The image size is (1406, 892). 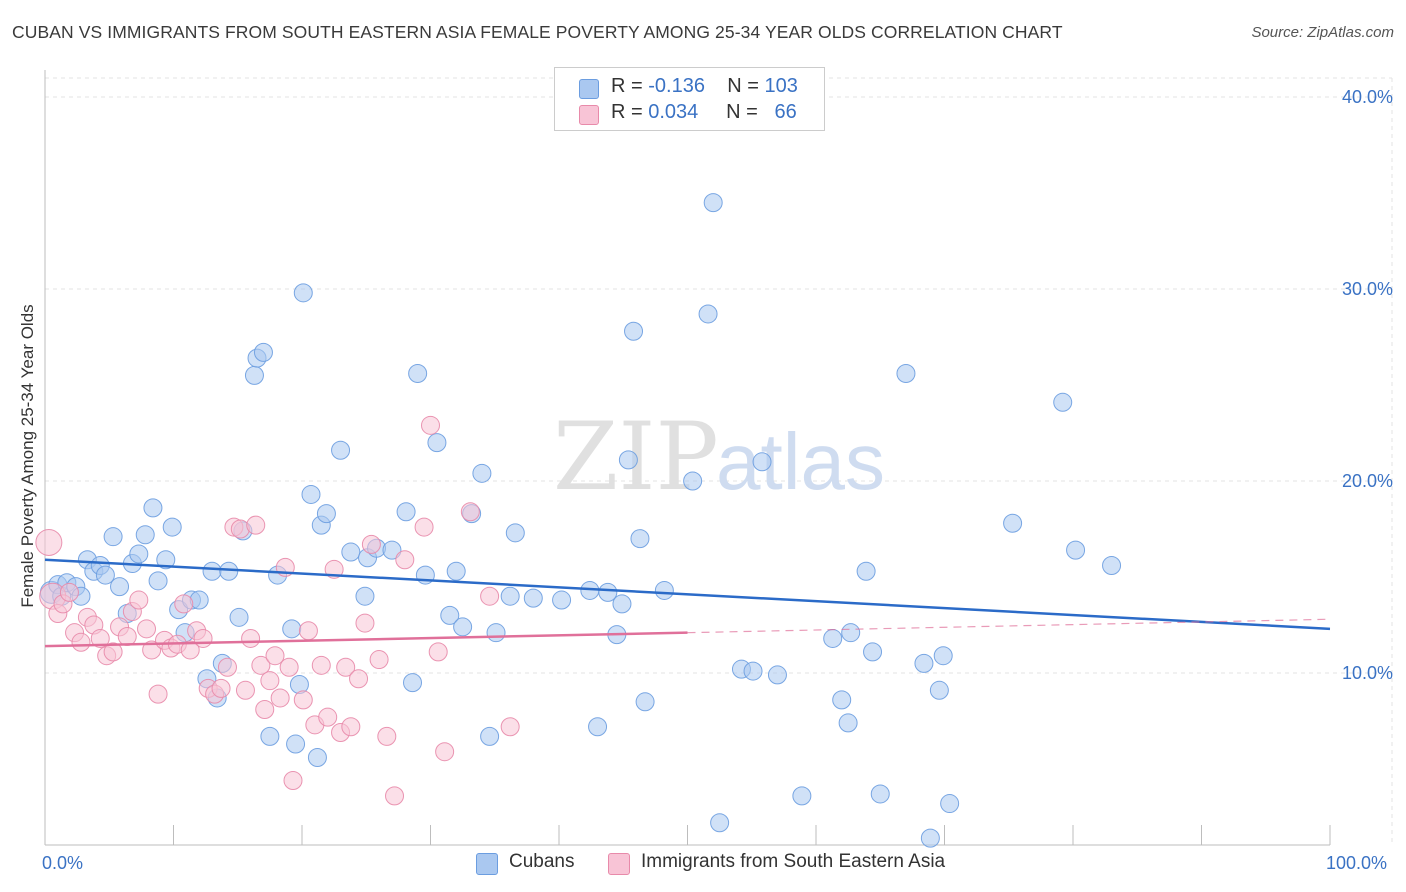 What do you see at coordinates (673, 112) in the screenshot?
I see `r-value: 0.034` at bounding box center [673, 112].